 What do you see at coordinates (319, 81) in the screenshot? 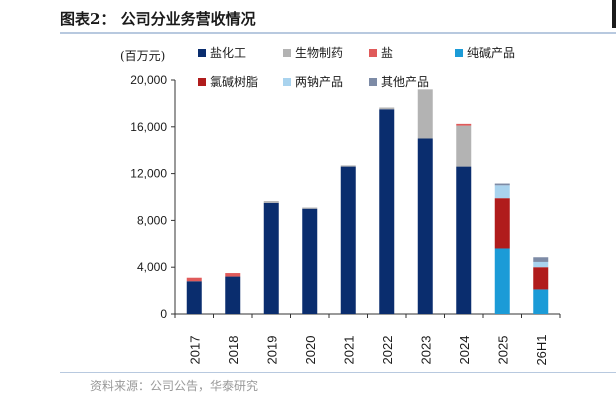
I see `legend-label: 两钠产品` at bounding box center [319, 81].